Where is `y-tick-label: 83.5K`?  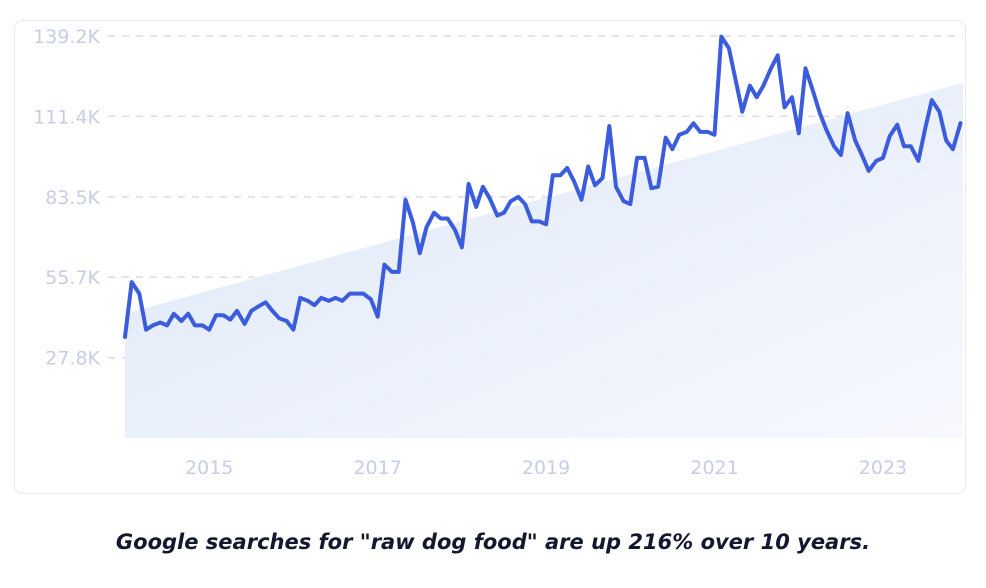
y-tick-label: 83.5K is located at coordinates (72, 198).